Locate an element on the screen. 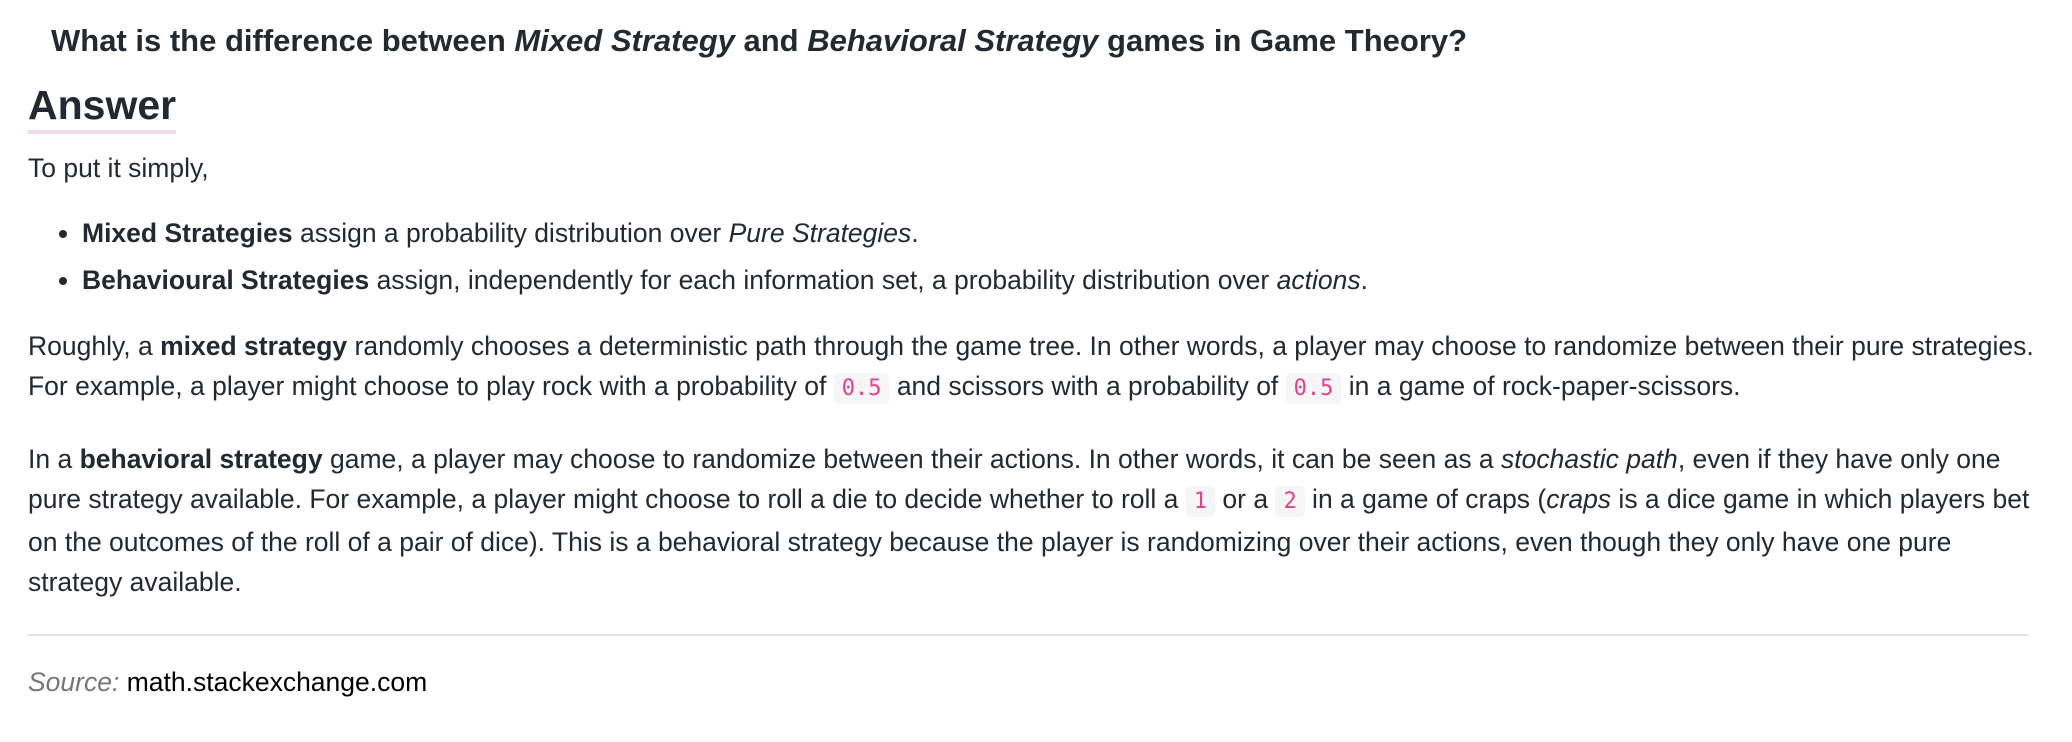 The width and height of the screenshot is (2072, 742). question-term-mixed: Mixed Strategy is located at coordinates (624, 40).